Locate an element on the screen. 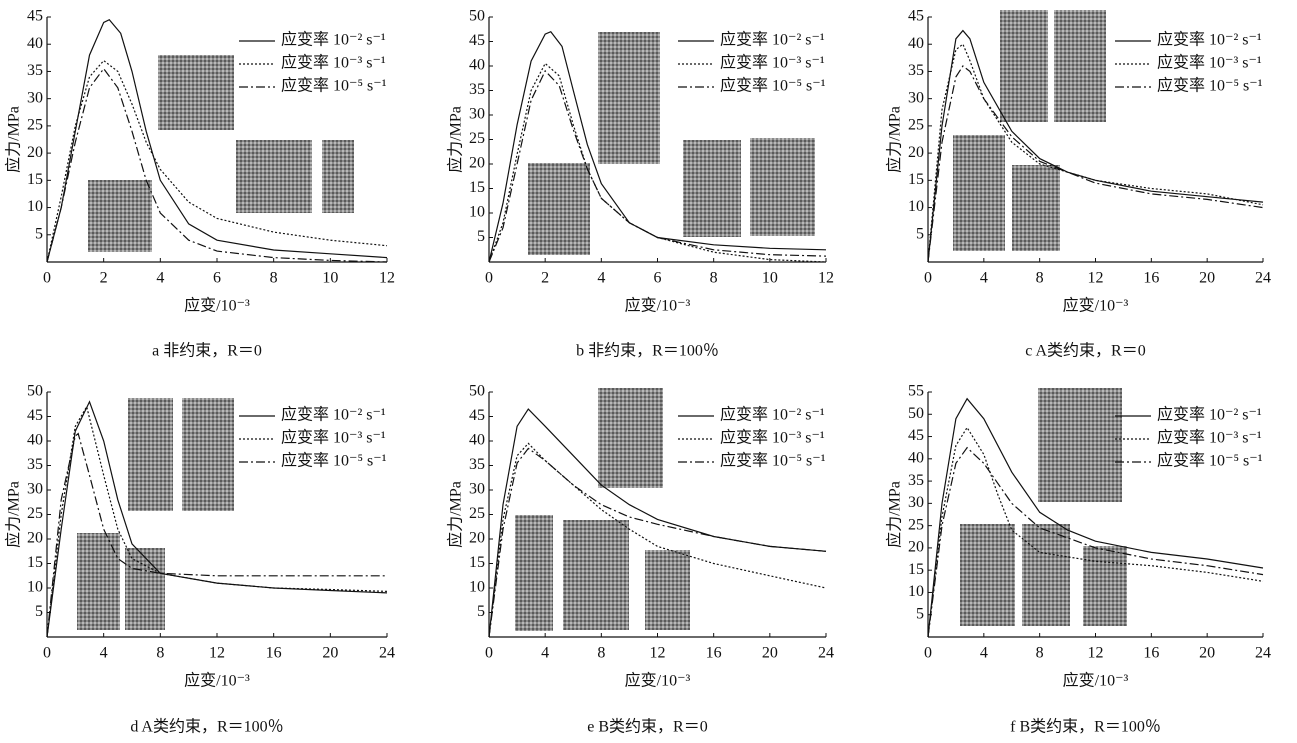 Image resolution: width=1297 pixels, height=743 pixels. caption: c A类约束，R＝0 is located at coordinates (1085, 351).